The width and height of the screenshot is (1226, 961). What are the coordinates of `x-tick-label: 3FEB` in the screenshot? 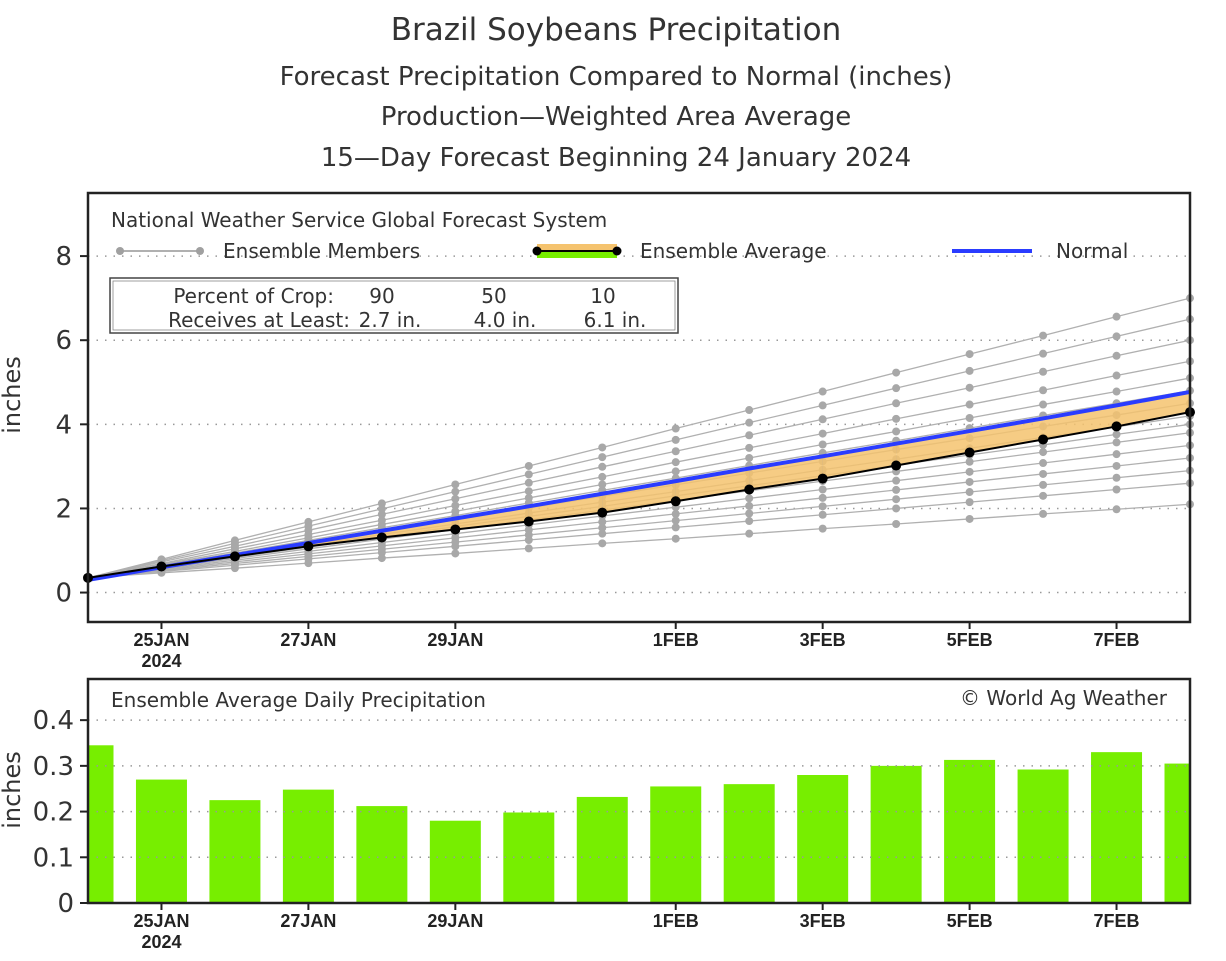 It's located at (823, 640).